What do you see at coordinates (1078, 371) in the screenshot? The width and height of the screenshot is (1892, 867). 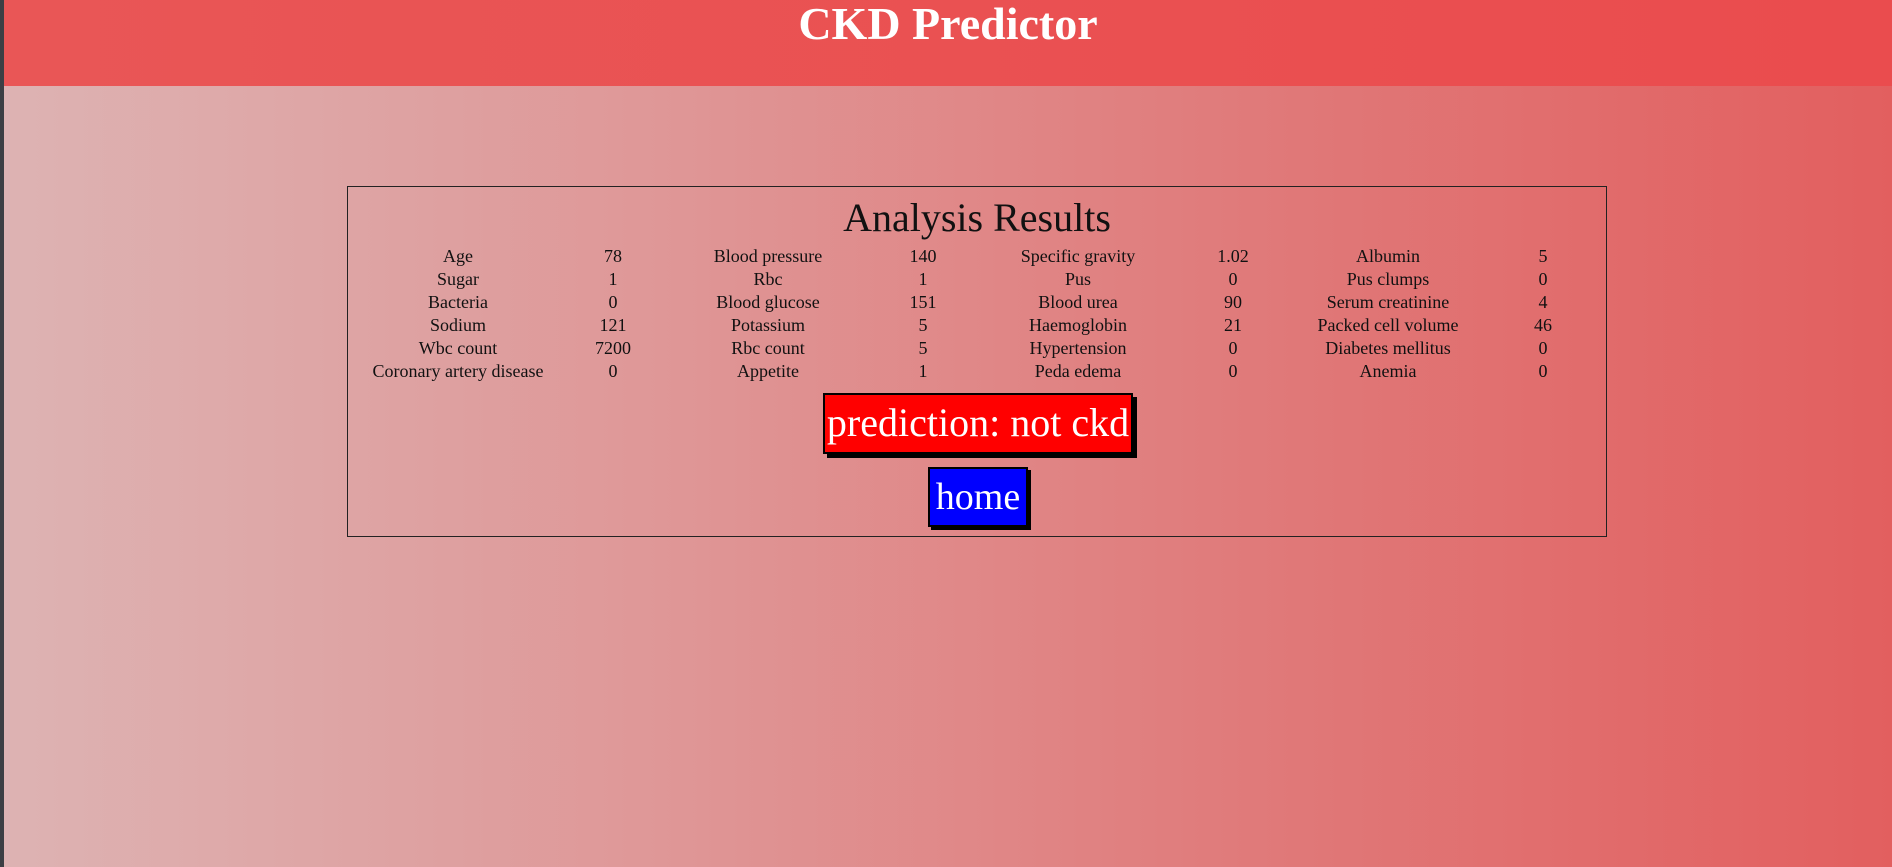 I see `field-label: Peda edema` at bounding box center [1078, 371].